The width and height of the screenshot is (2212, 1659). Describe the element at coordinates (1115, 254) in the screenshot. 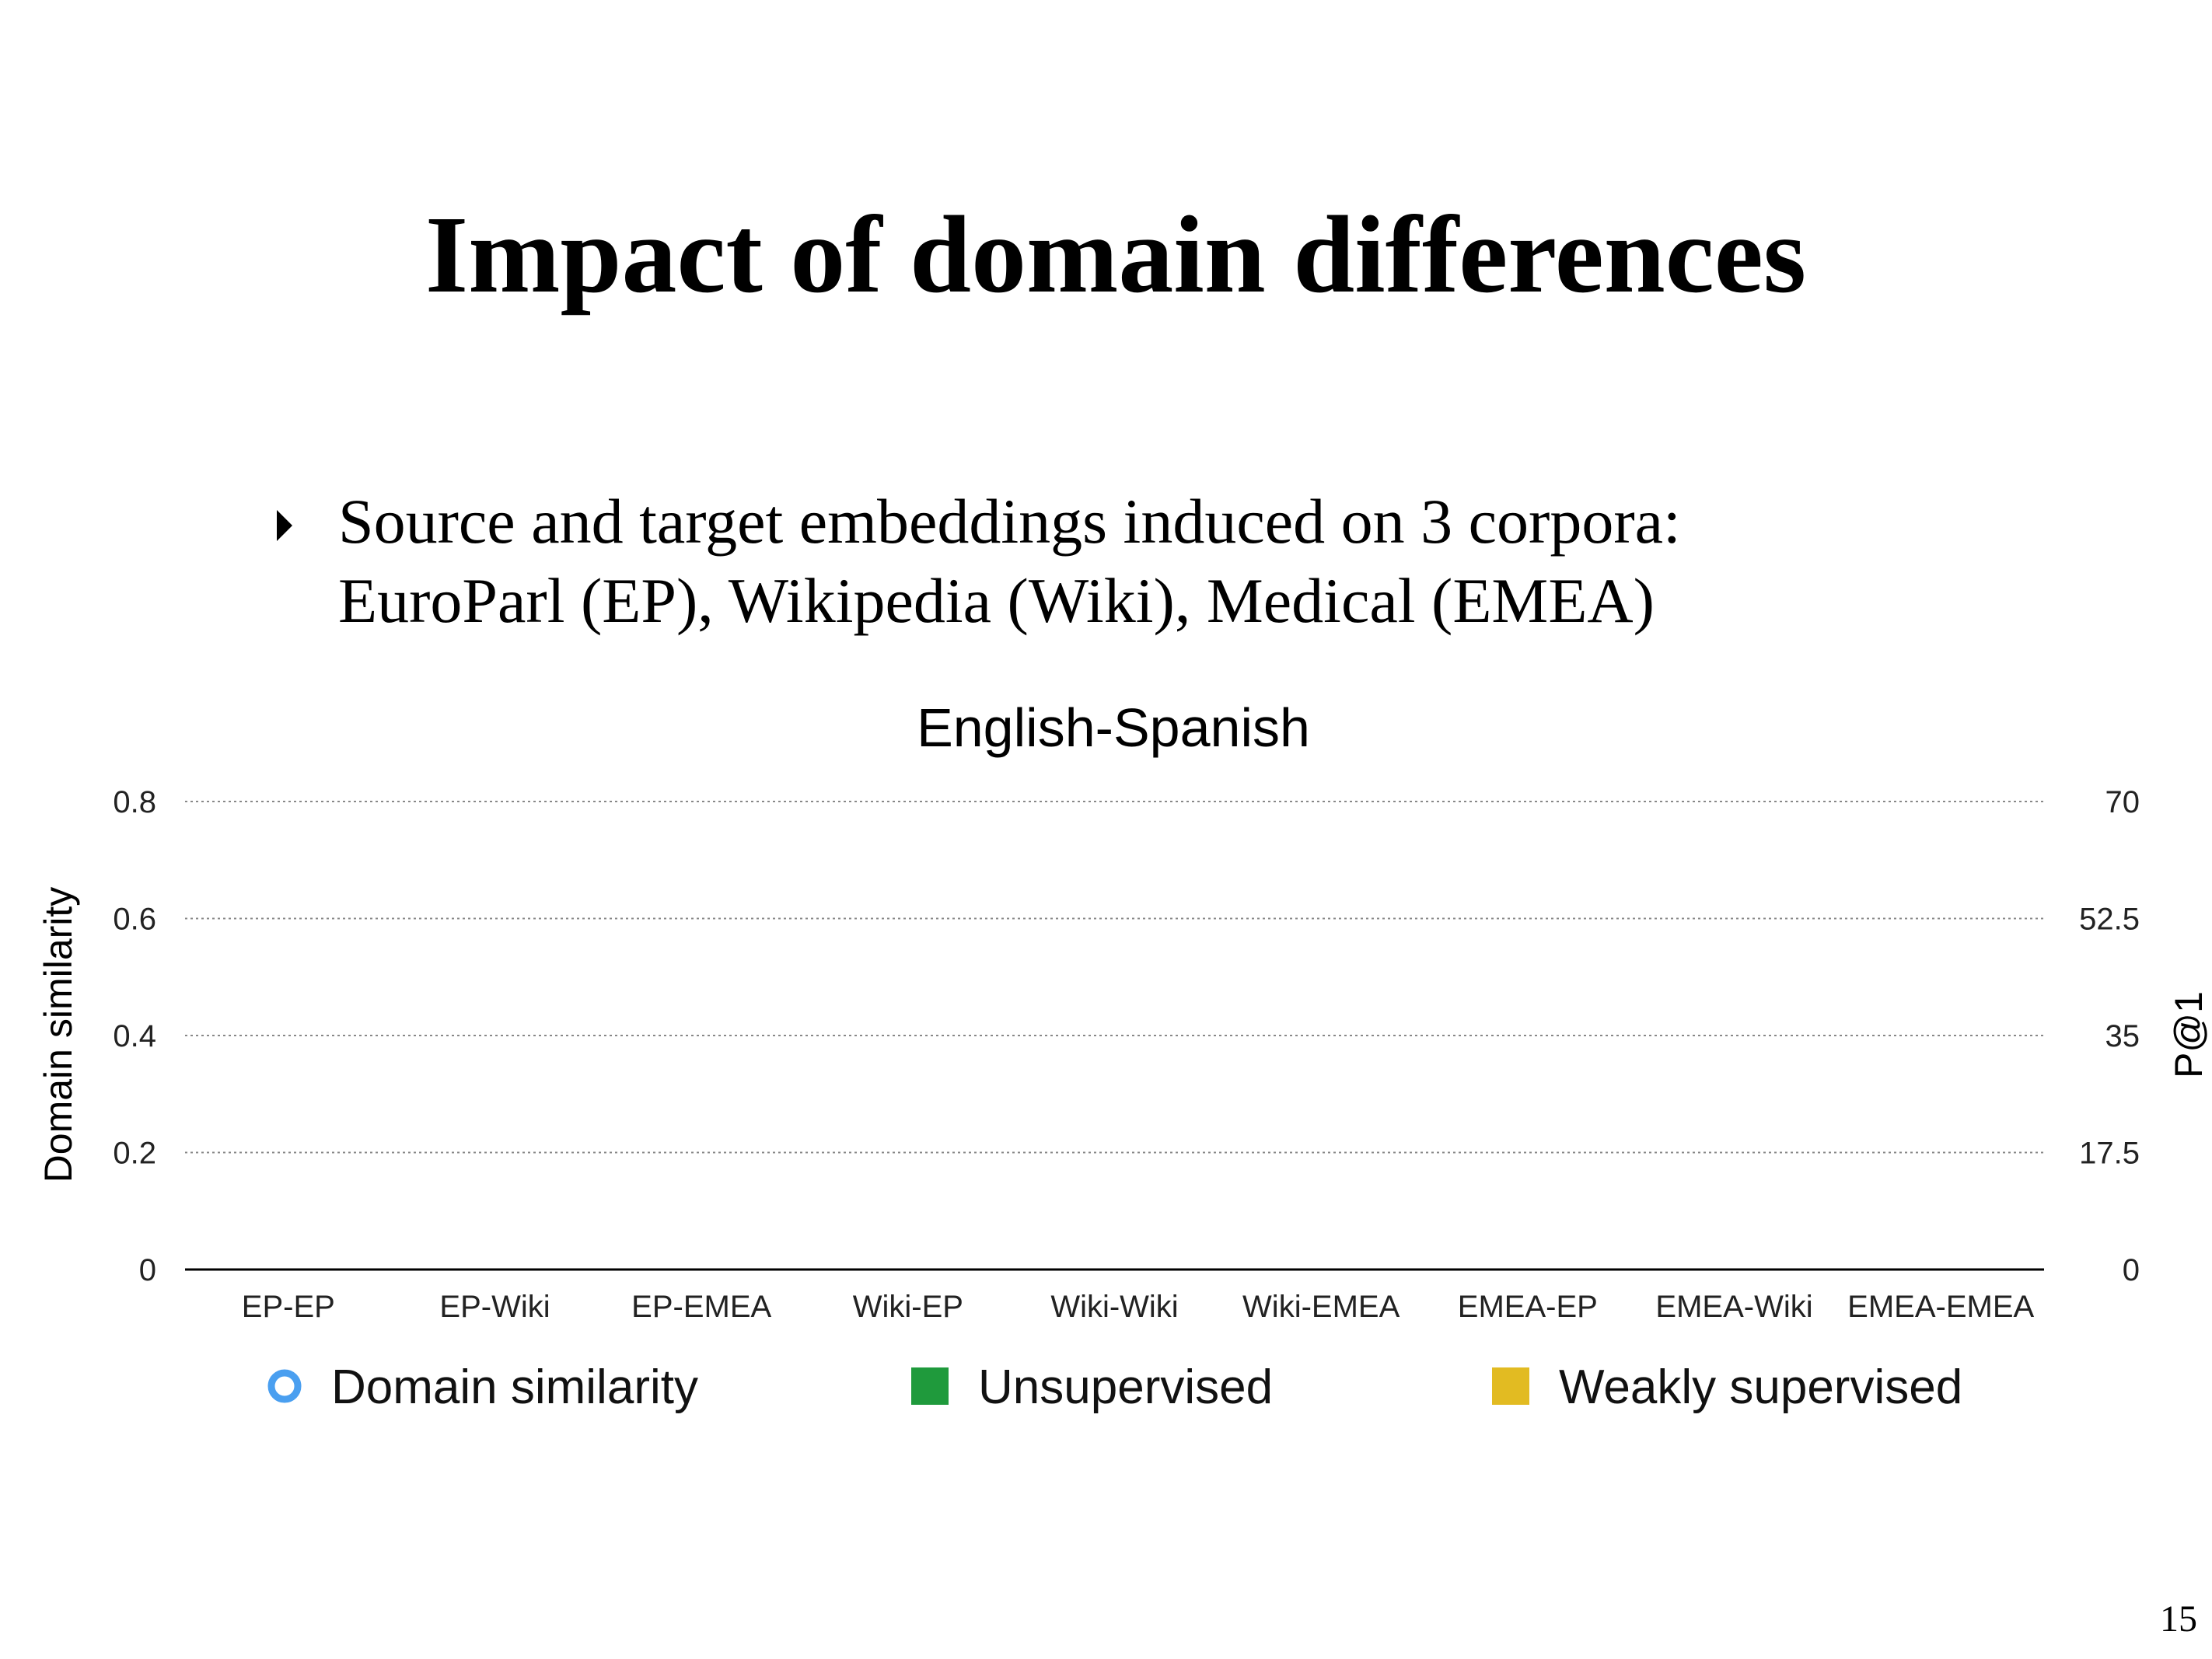

I see `slide-title: Impact of domain differences` at that location.